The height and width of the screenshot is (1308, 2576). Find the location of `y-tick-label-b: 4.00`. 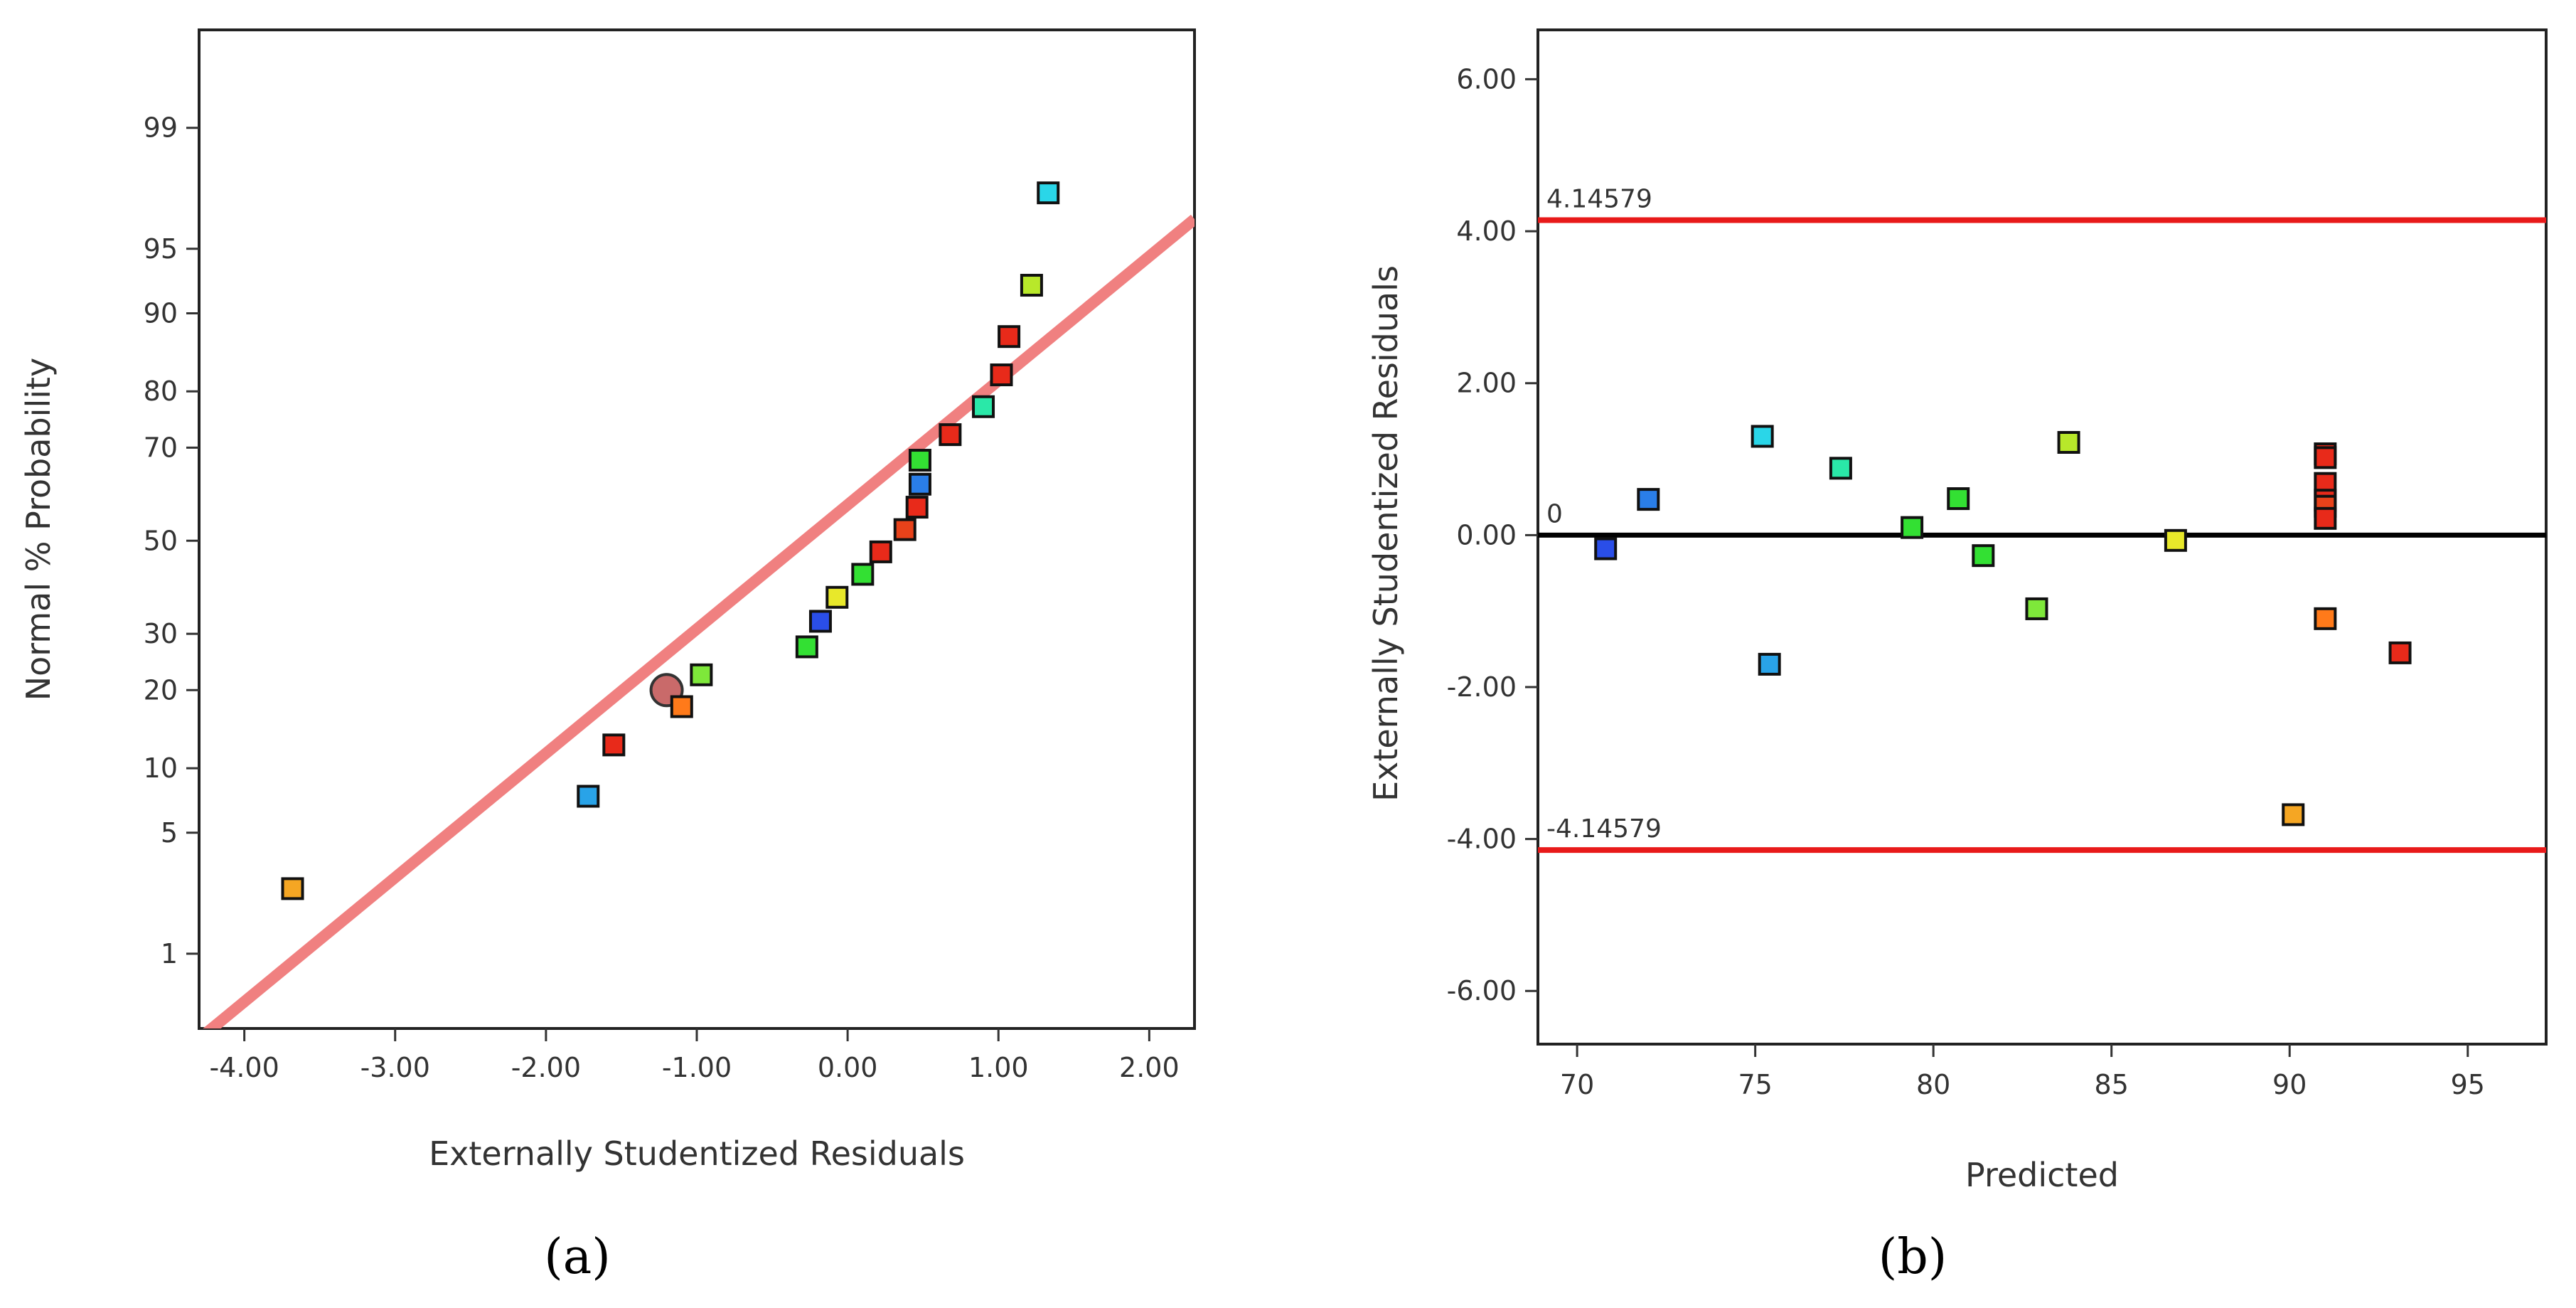

y-tick-label-b: 4.00 is located at coordinates (1486, 231).